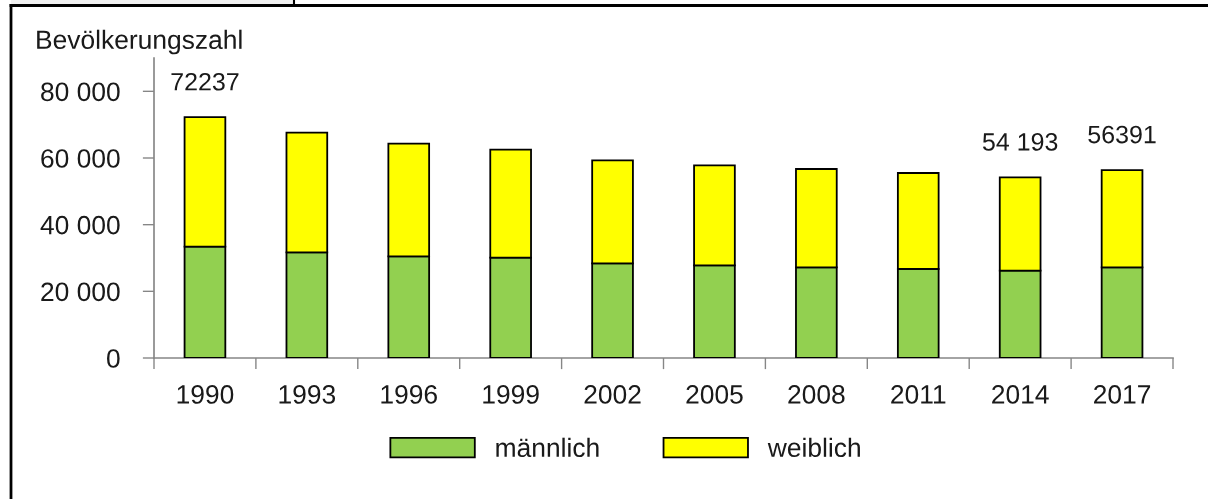 The width and height of the screenshot is (1208, 499). What do you see at coordinates (1020, 142) in the screenshot?
I see `total-label: 54 193` at bounding box center [1020, 142].